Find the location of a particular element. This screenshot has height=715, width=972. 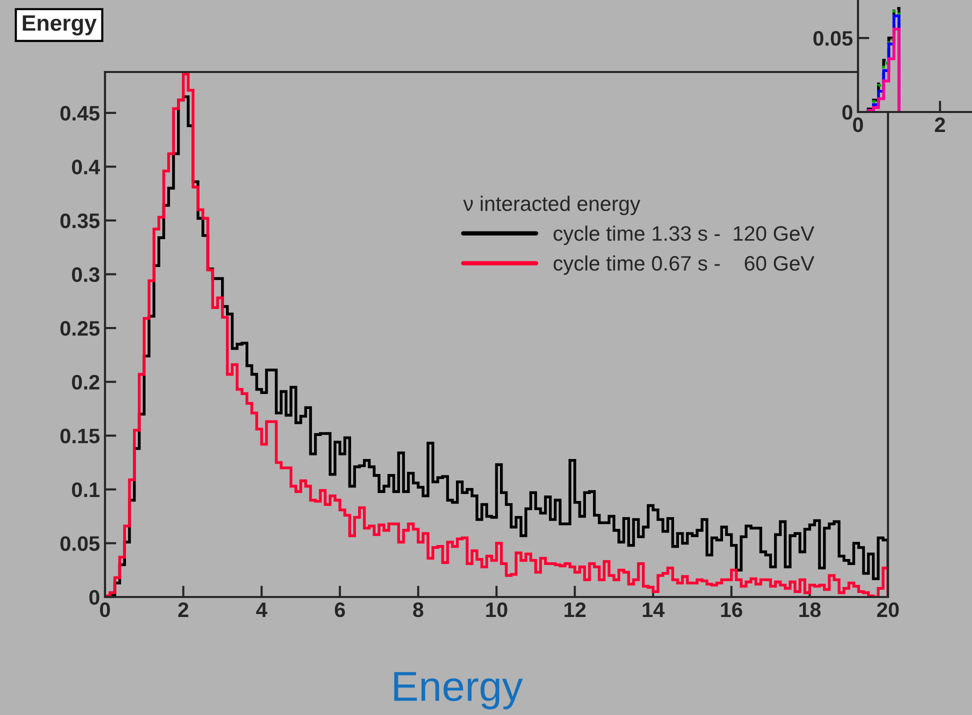

x-tick-label: 8 is located at coordinates (418, 610).